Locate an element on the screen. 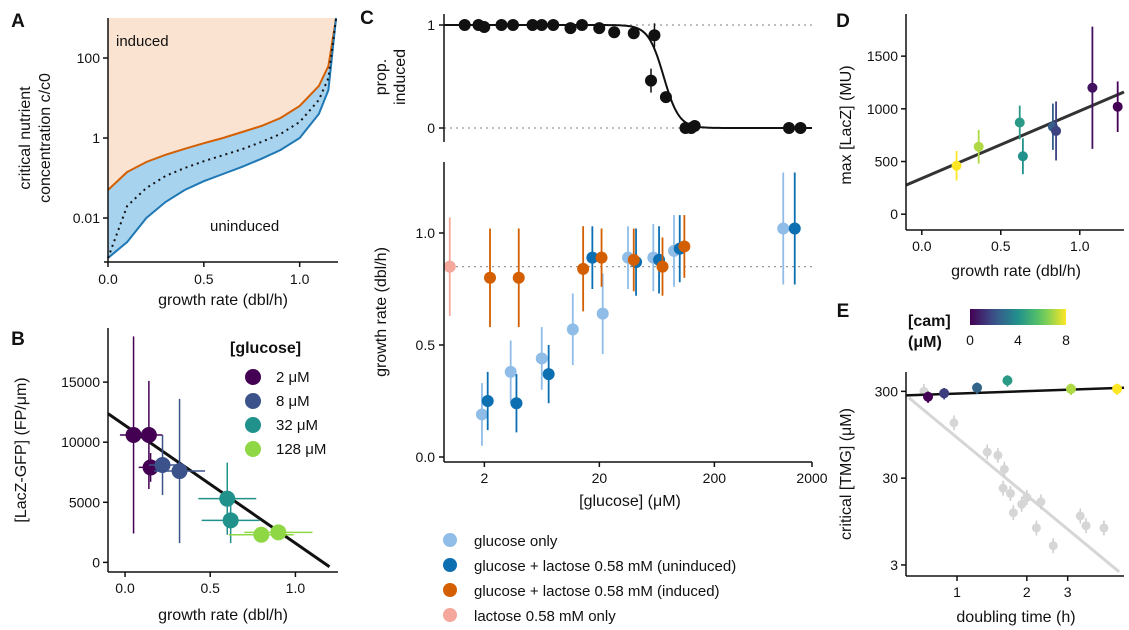 Image resolution: width=1129 pixels, height=630 pixels. lower-curve is located at coordinates (222, 138).